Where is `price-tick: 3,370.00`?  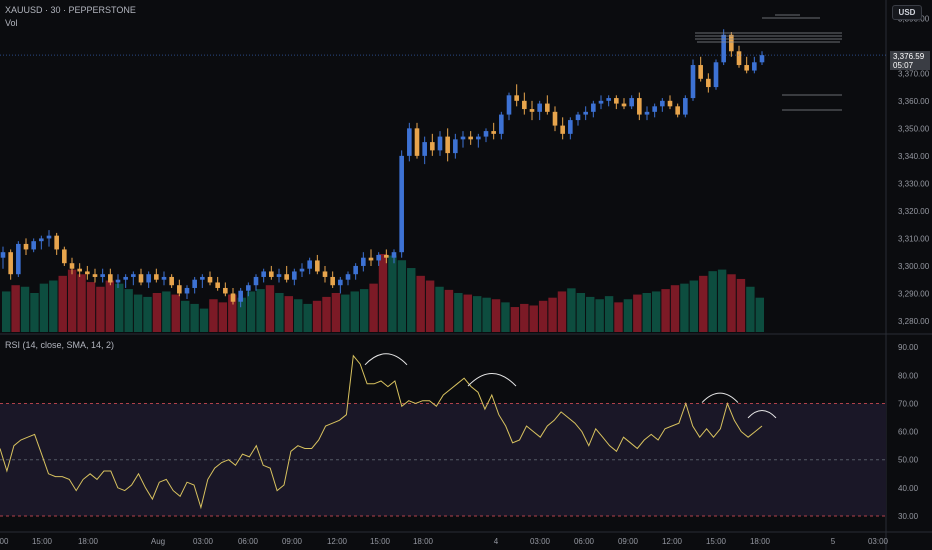 price-tick: 3,370.00 is located at coordinates (914, 73).